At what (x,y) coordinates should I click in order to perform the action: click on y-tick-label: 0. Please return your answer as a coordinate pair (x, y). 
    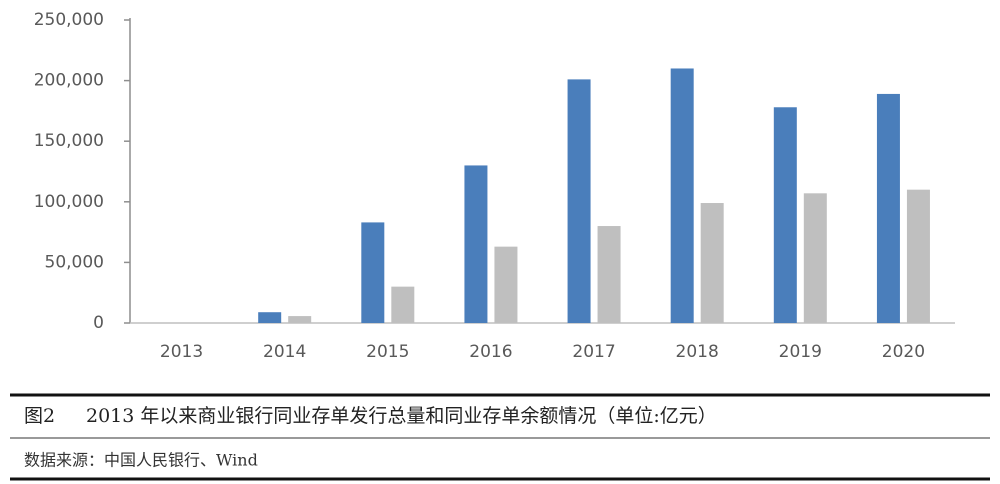
    Looking at the image, I should click on (98, 323).